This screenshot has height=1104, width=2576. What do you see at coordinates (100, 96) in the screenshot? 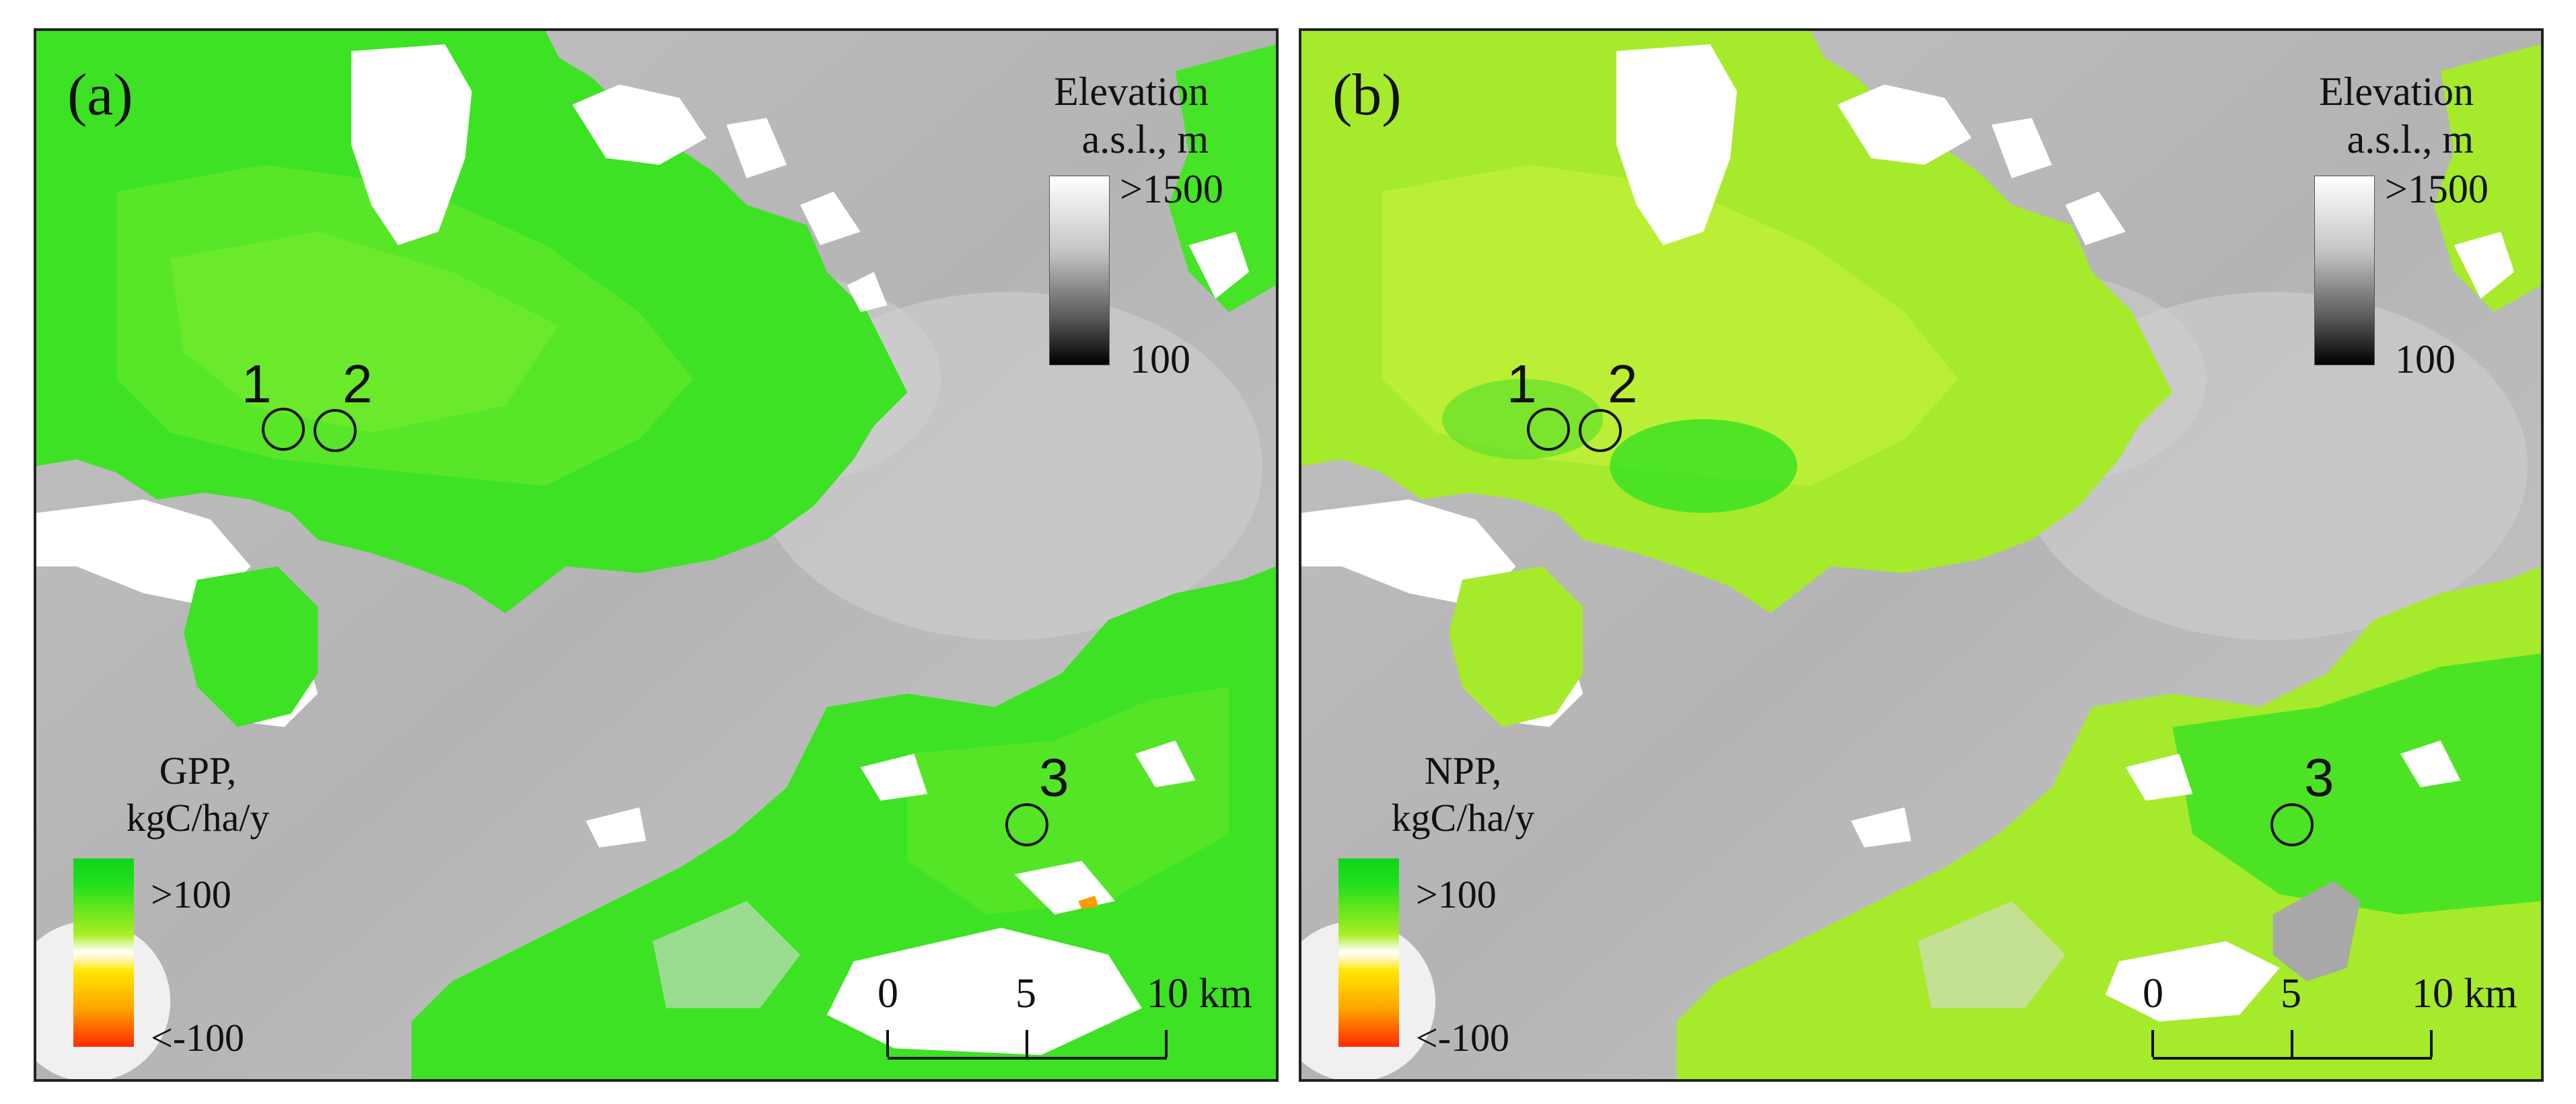
I see `panel-letter: (a)` at bounding box center [100, 96].